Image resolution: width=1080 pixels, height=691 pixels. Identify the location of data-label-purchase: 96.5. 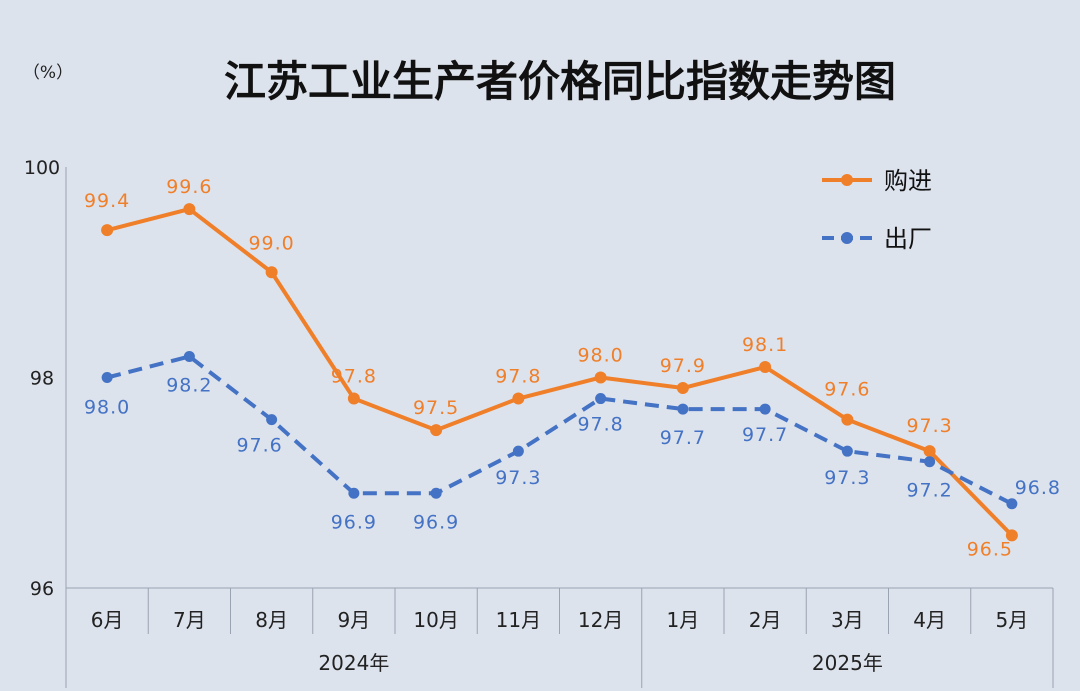
(990, 549).